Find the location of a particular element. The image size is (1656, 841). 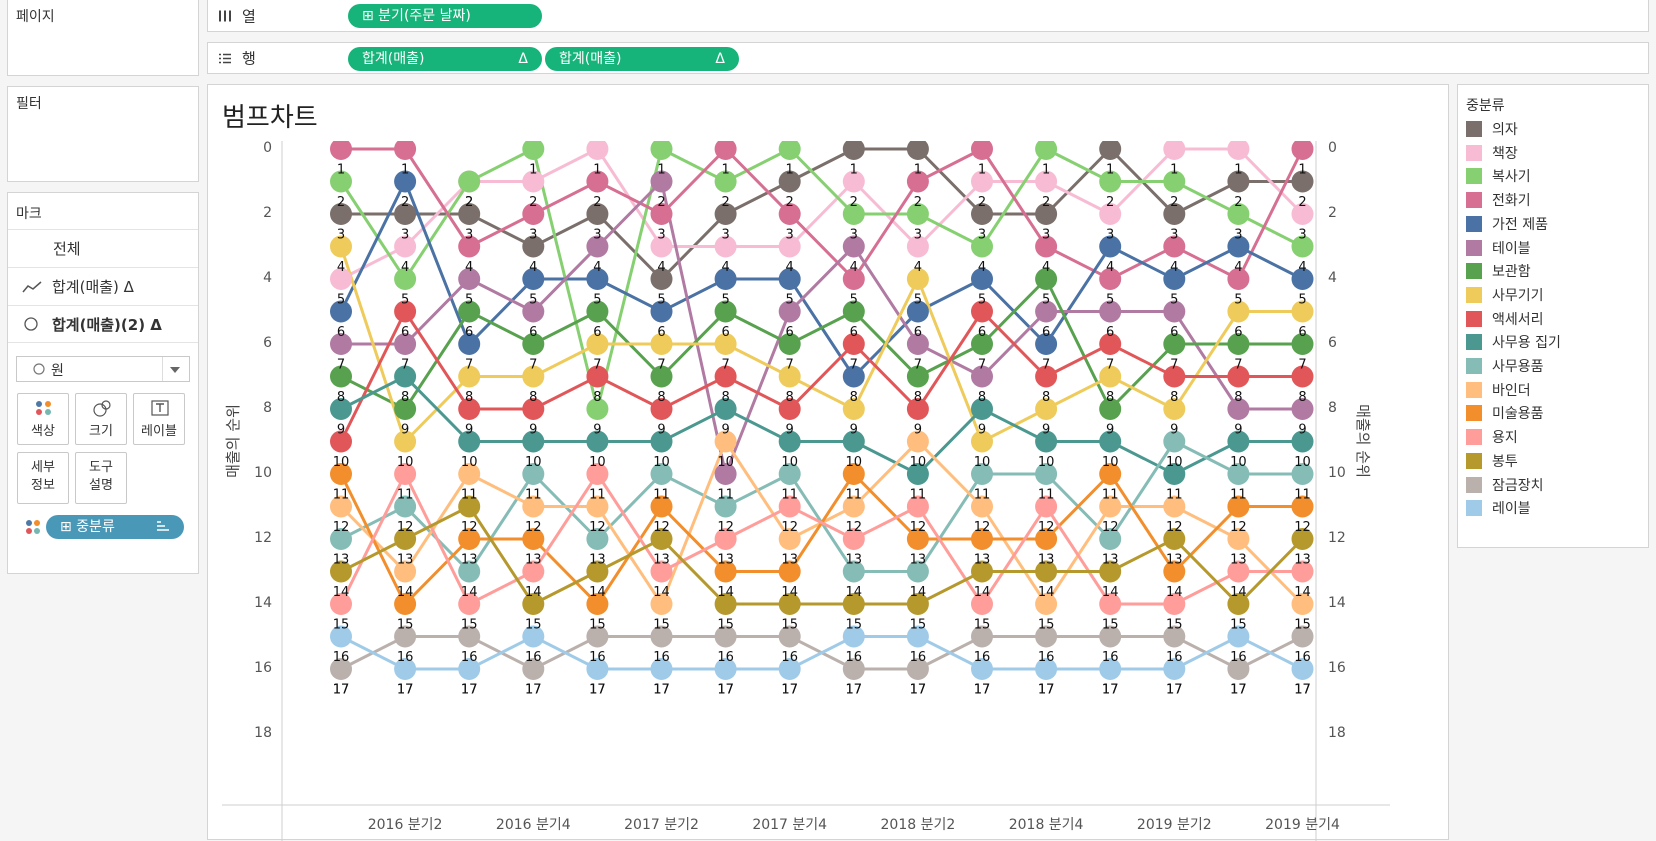

legend-item: 사무기기 is located at coordinates (1505, 295).